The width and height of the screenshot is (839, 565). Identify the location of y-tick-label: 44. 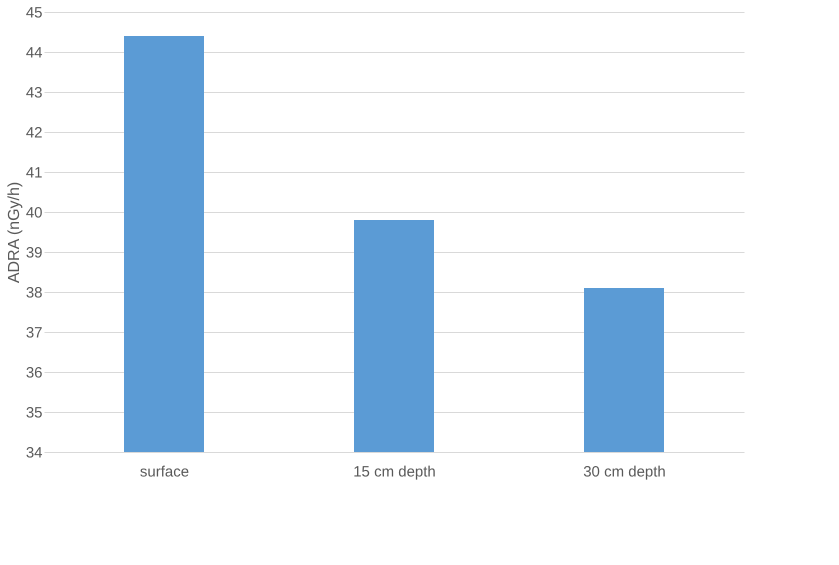
(34, 53).